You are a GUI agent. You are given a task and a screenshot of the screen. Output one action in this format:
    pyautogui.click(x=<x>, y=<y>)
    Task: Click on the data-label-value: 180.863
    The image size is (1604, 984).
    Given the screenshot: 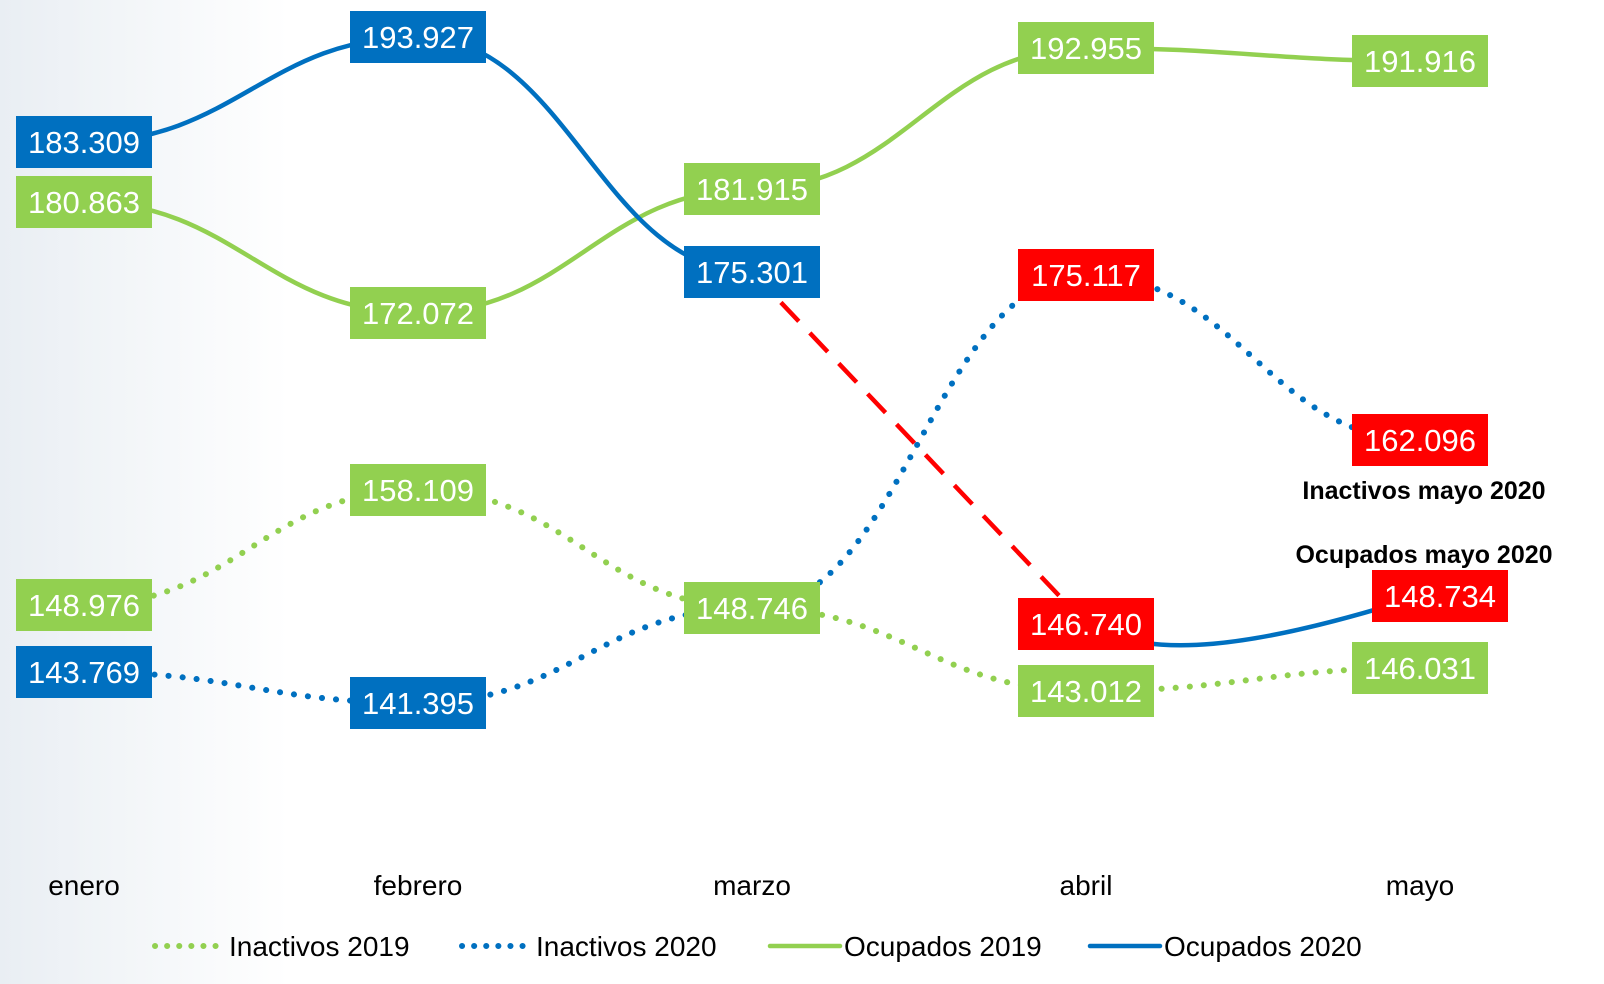 What is the action you would take?
    pyautogui.click(x=84, y=202)
    